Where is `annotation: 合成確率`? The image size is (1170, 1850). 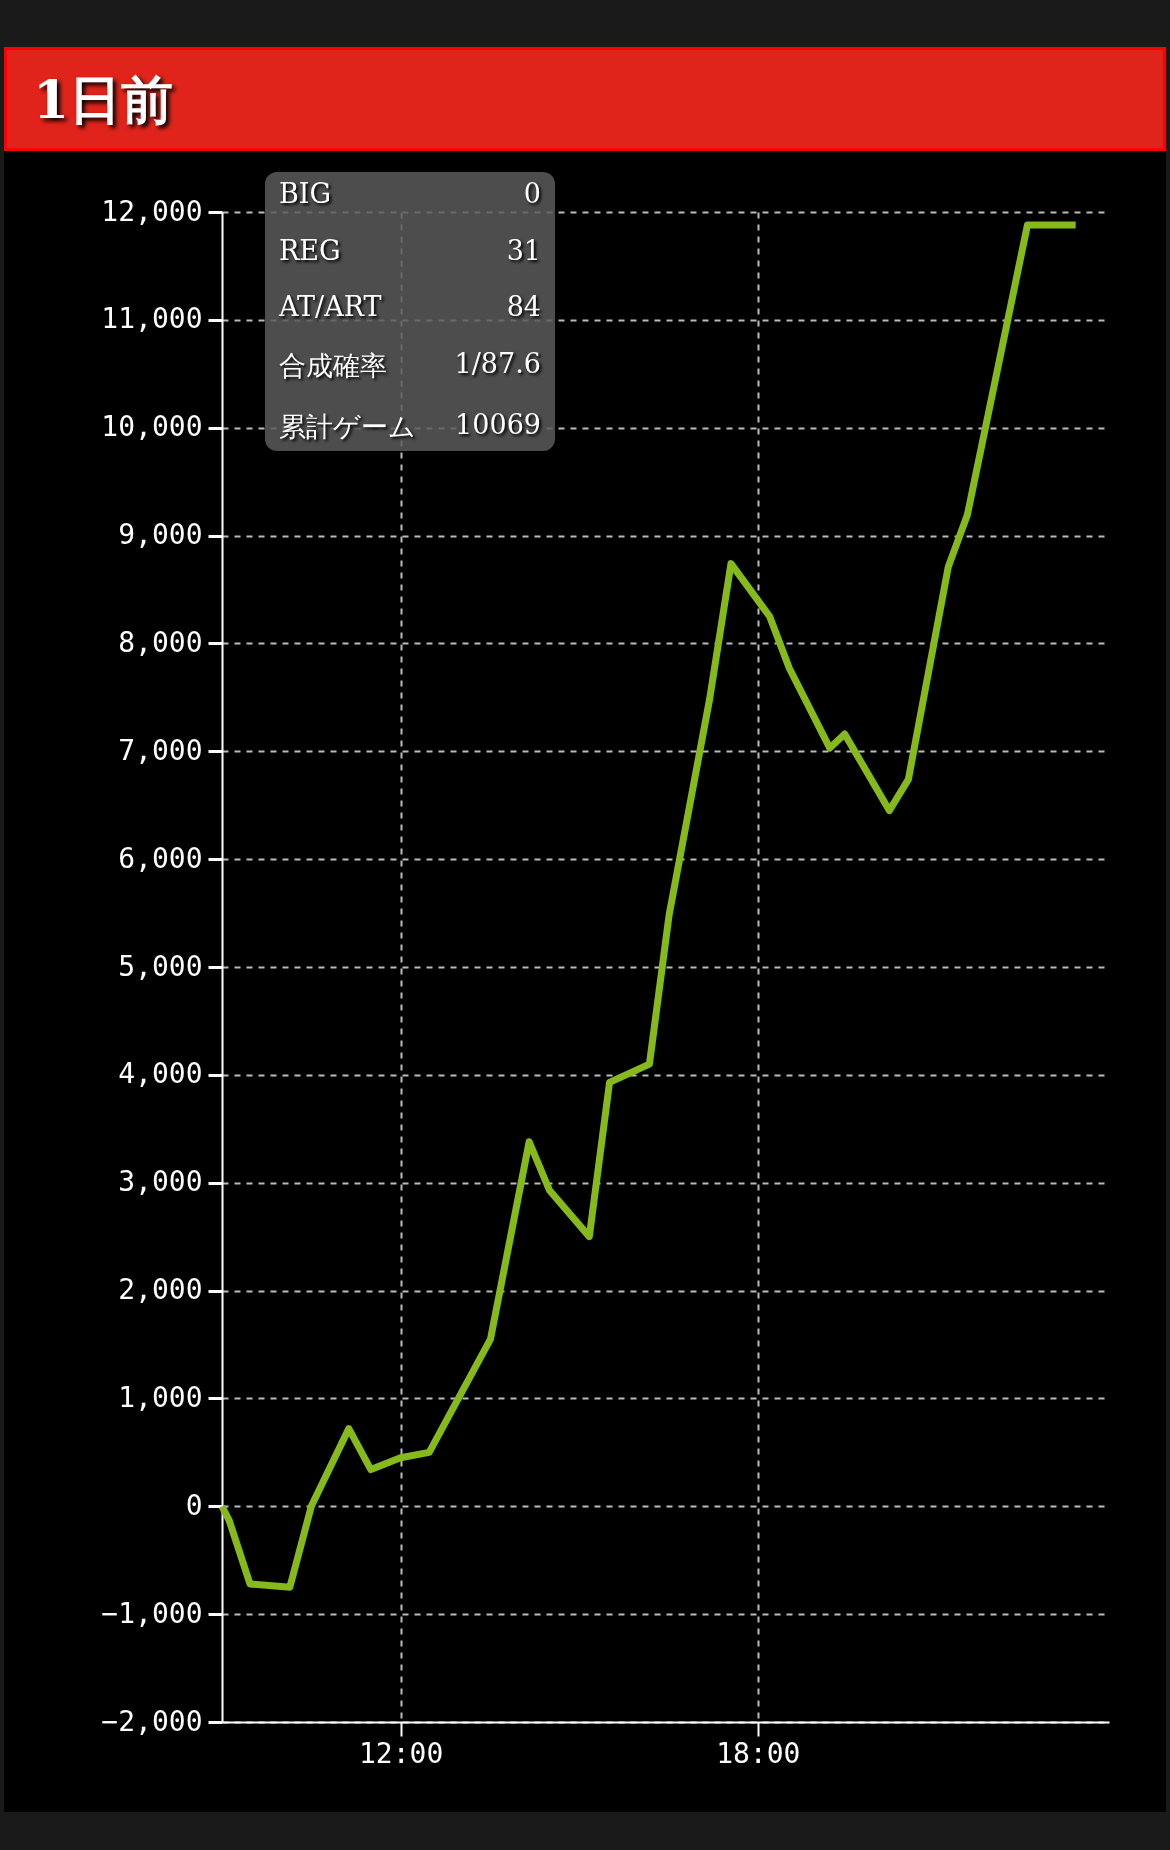
annotation: 合成確率 is located at coordinates (333, 365).